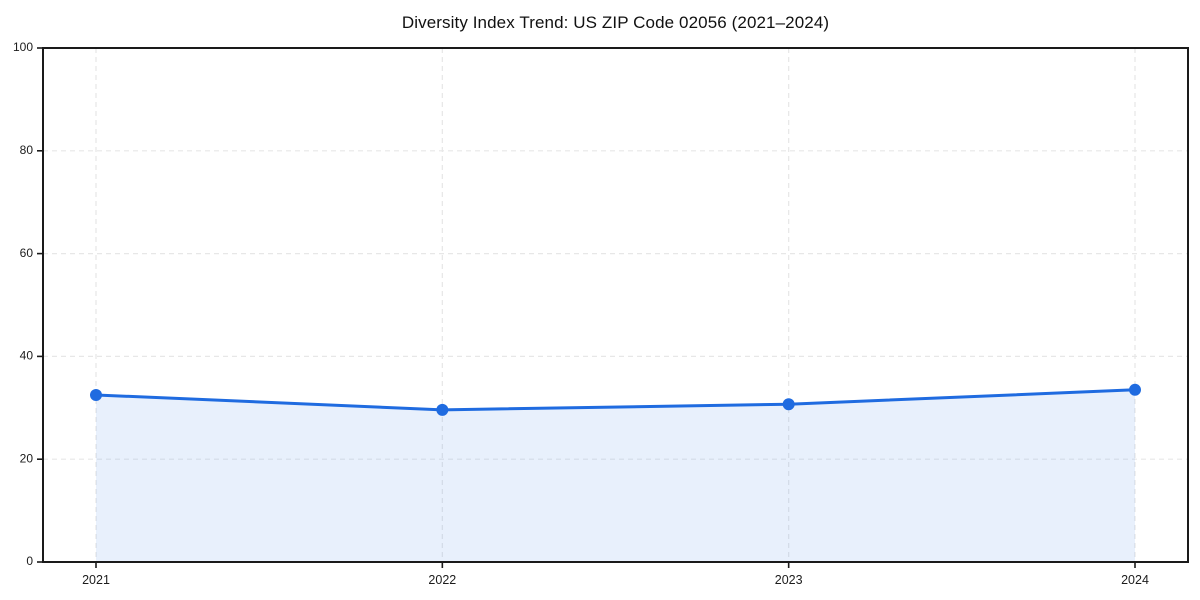 This screenshot has height=600, width=1200. I want to click on y-tick-label: 100, so click(23, 47).